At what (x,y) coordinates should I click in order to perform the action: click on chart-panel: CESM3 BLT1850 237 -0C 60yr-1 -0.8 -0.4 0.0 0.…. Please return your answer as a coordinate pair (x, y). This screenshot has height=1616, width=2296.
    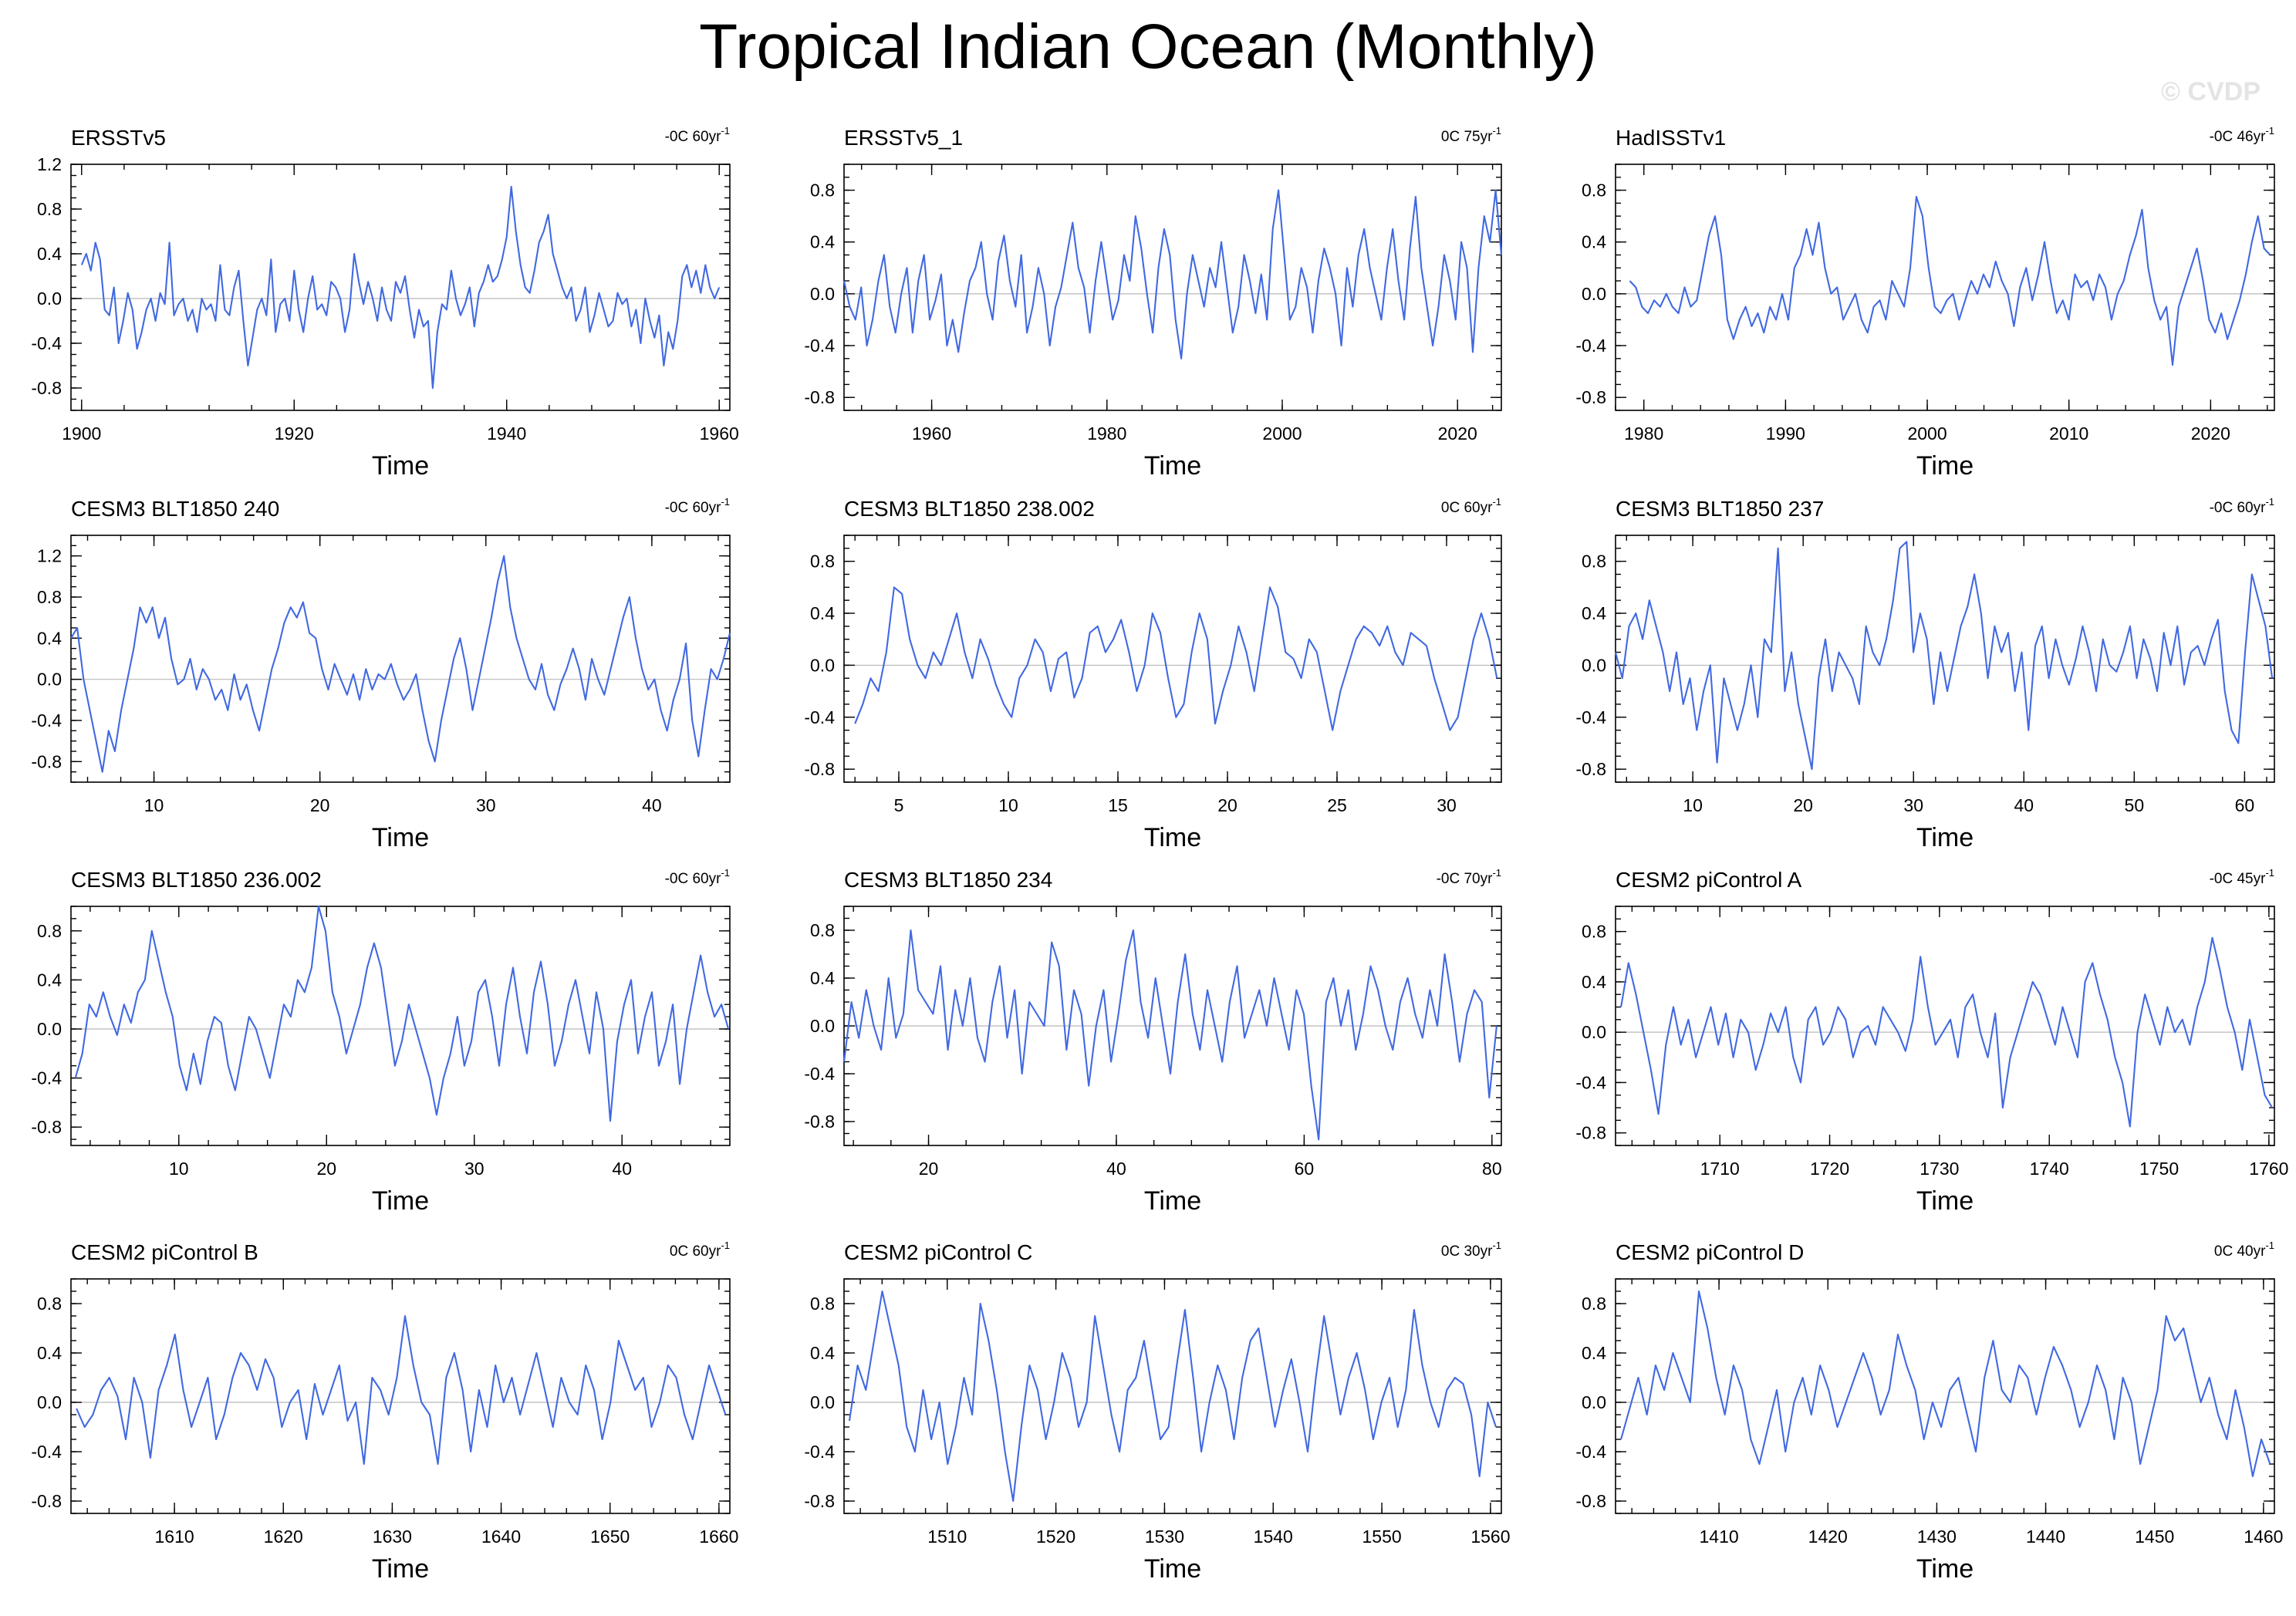
    Looking at the image, I should click on (1925, 674).